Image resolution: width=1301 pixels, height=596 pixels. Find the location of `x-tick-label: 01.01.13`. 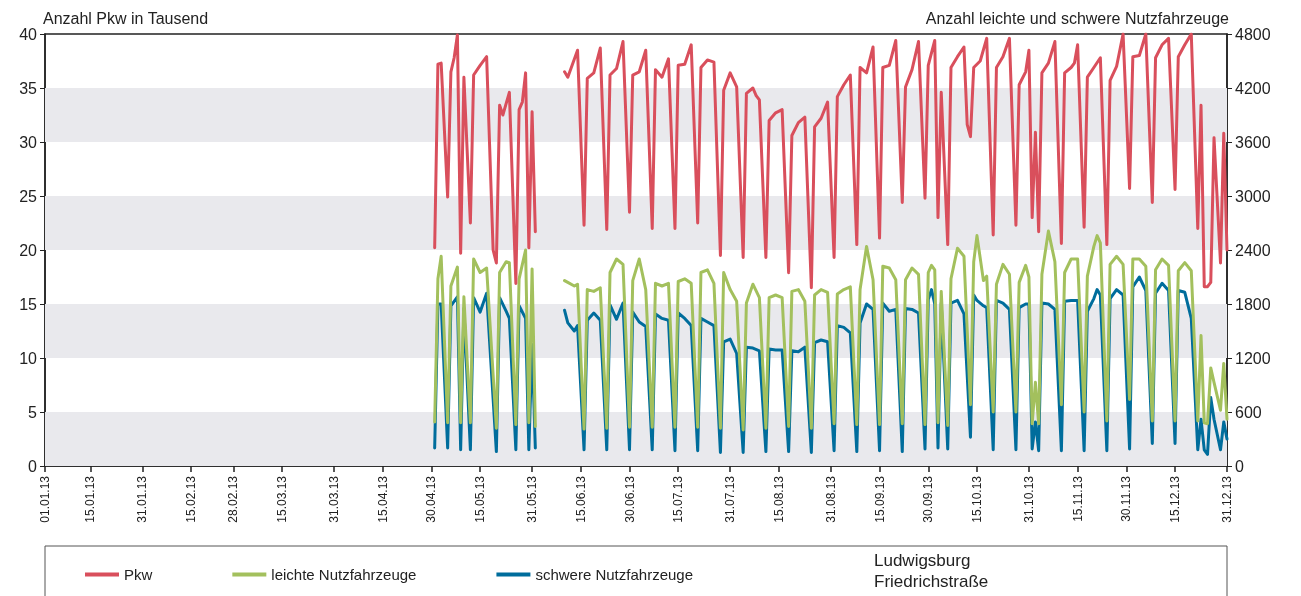

x-tick-label: 01.01.13 is located at coordinates (45, 499).